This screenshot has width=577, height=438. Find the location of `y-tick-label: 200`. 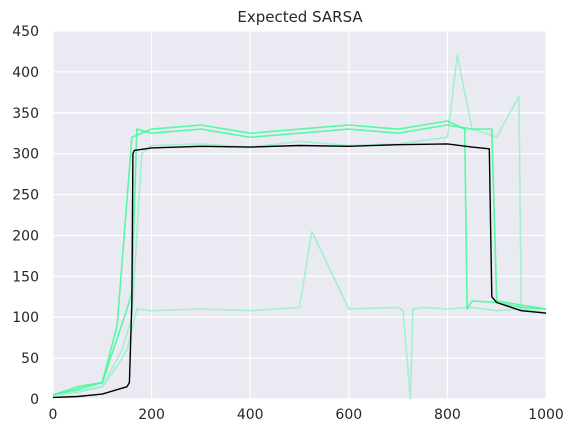

y-tick-label: 200 is located at coordinates (25, 236).